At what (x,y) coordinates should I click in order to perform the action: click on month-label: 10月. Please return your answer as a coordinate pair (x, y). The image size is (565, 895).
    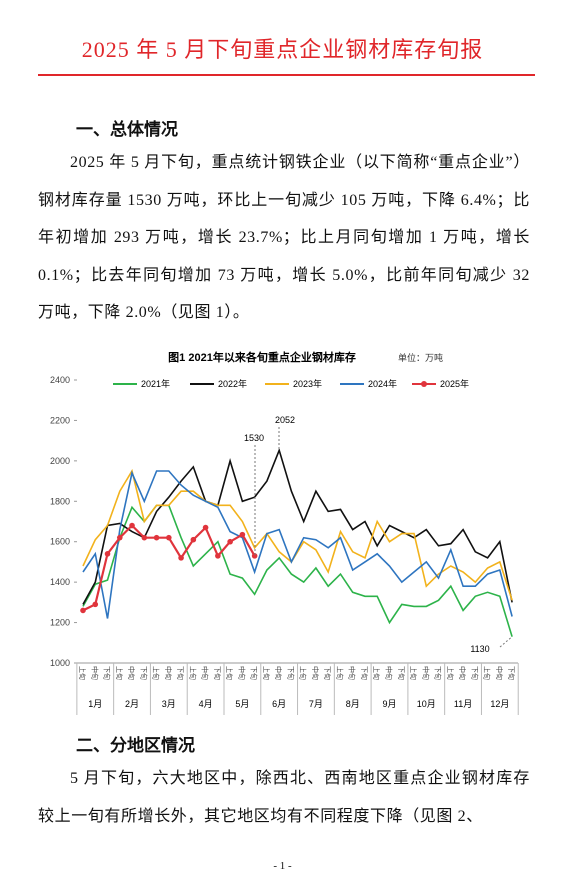
    Looking at the image, I should click on (426, 704).